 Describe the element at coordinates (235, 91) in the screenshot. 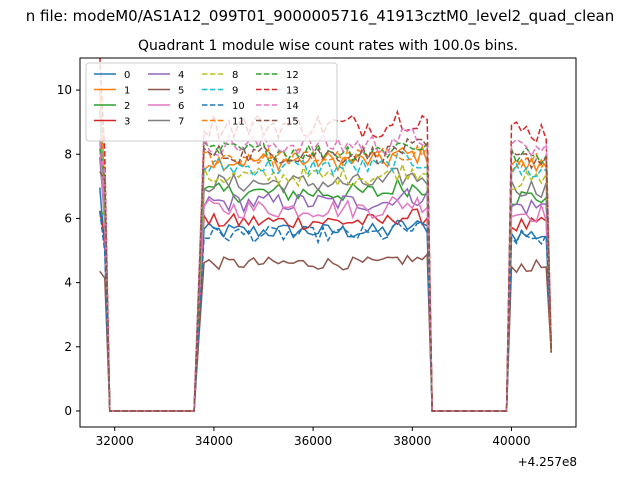

I see `legend-label-9: 9` at that location.